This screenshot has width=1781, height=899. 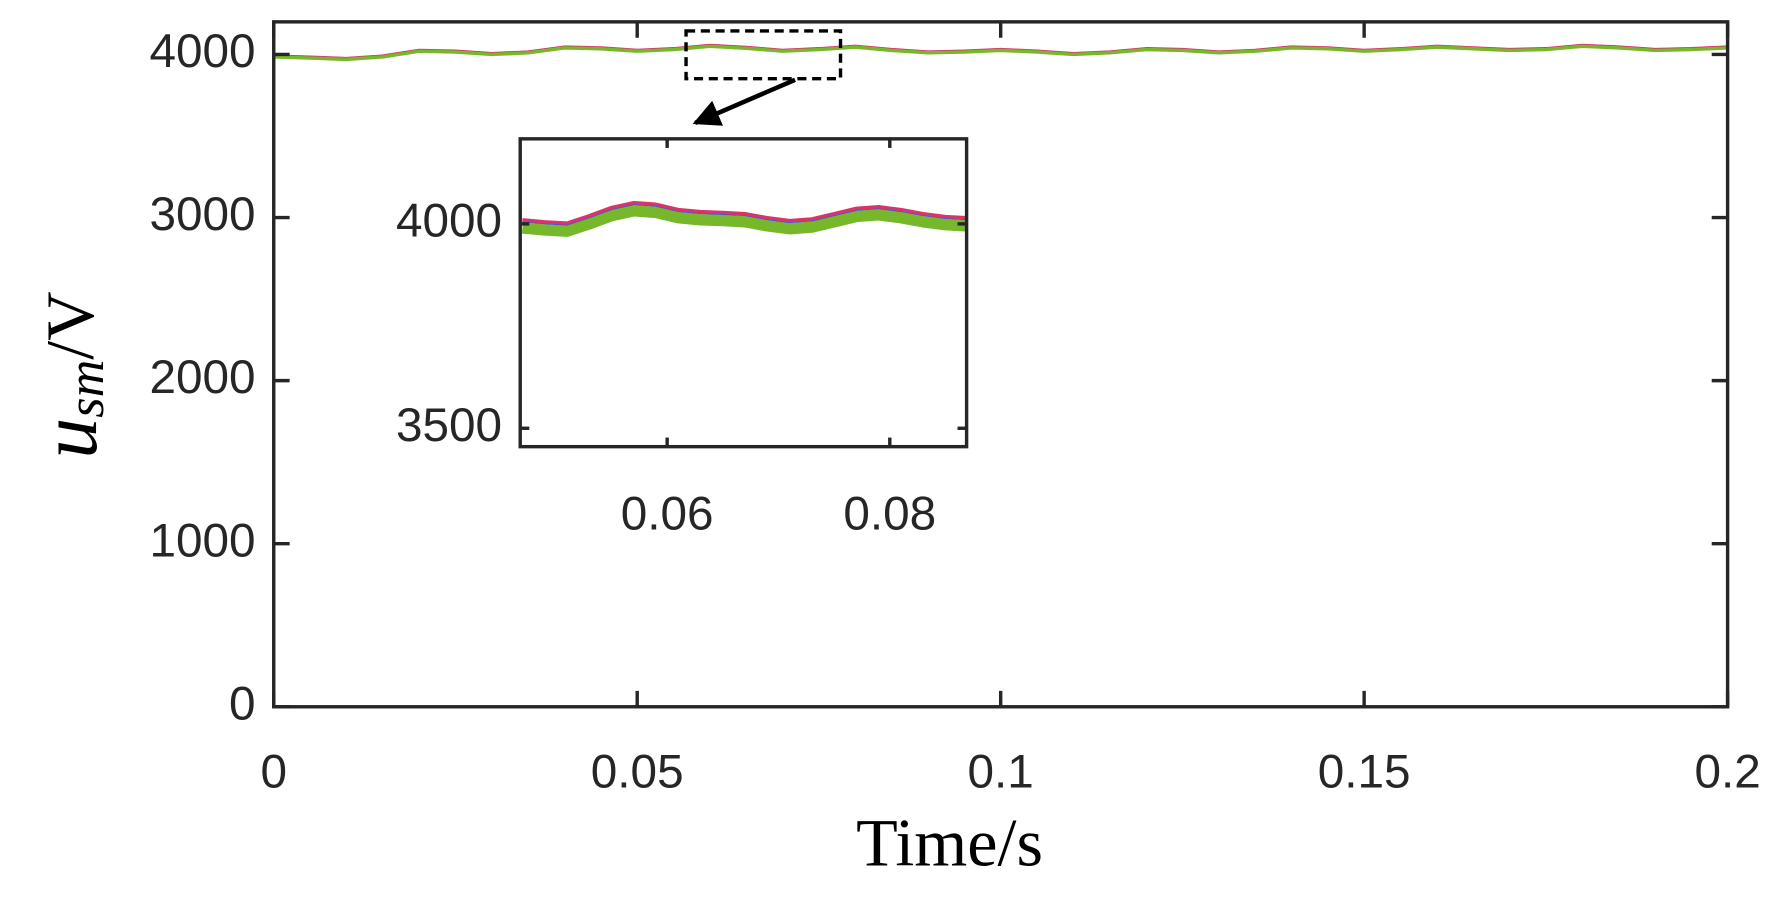 What do you see at coordinates (202, 214) in the screenshot?
I see `y-tick-label: 3000` at bounding box center [202, 214].